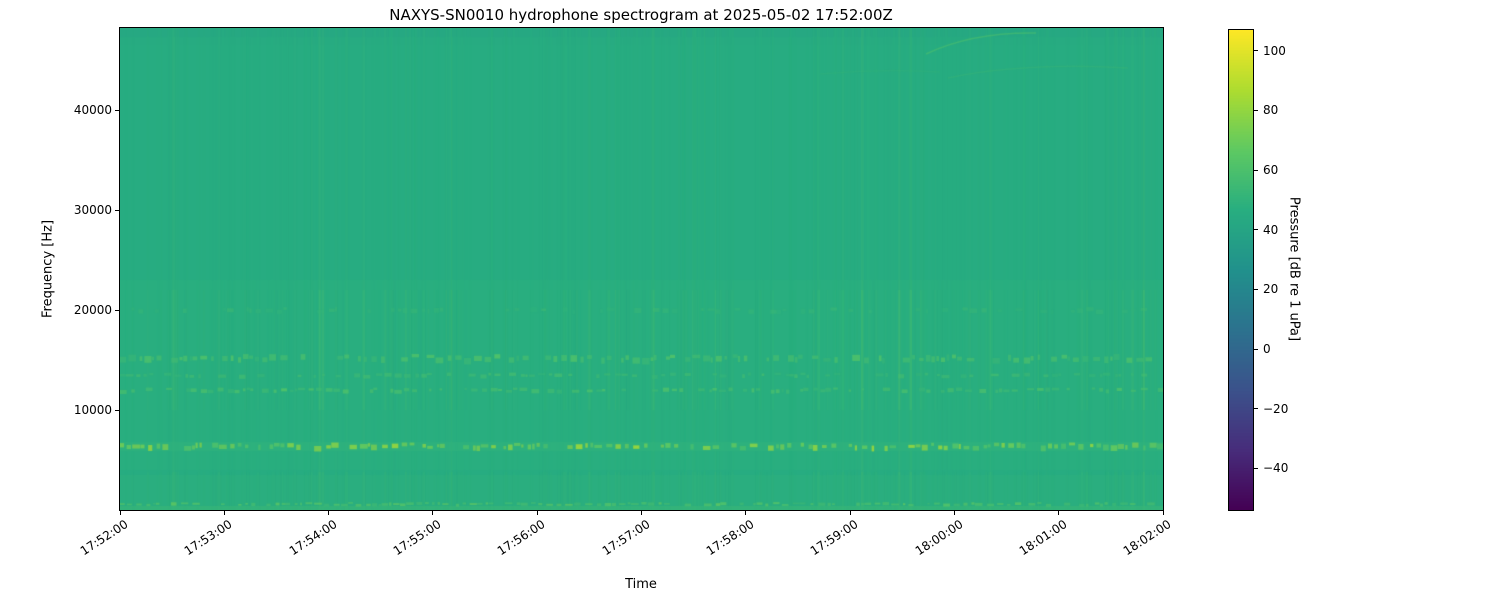 This screenshot has height=600, width=1500. What do you see at coordinates (92, 410) in the screenshot?
I see `y-tick-label: 10000` at bounding box center [92, 410].